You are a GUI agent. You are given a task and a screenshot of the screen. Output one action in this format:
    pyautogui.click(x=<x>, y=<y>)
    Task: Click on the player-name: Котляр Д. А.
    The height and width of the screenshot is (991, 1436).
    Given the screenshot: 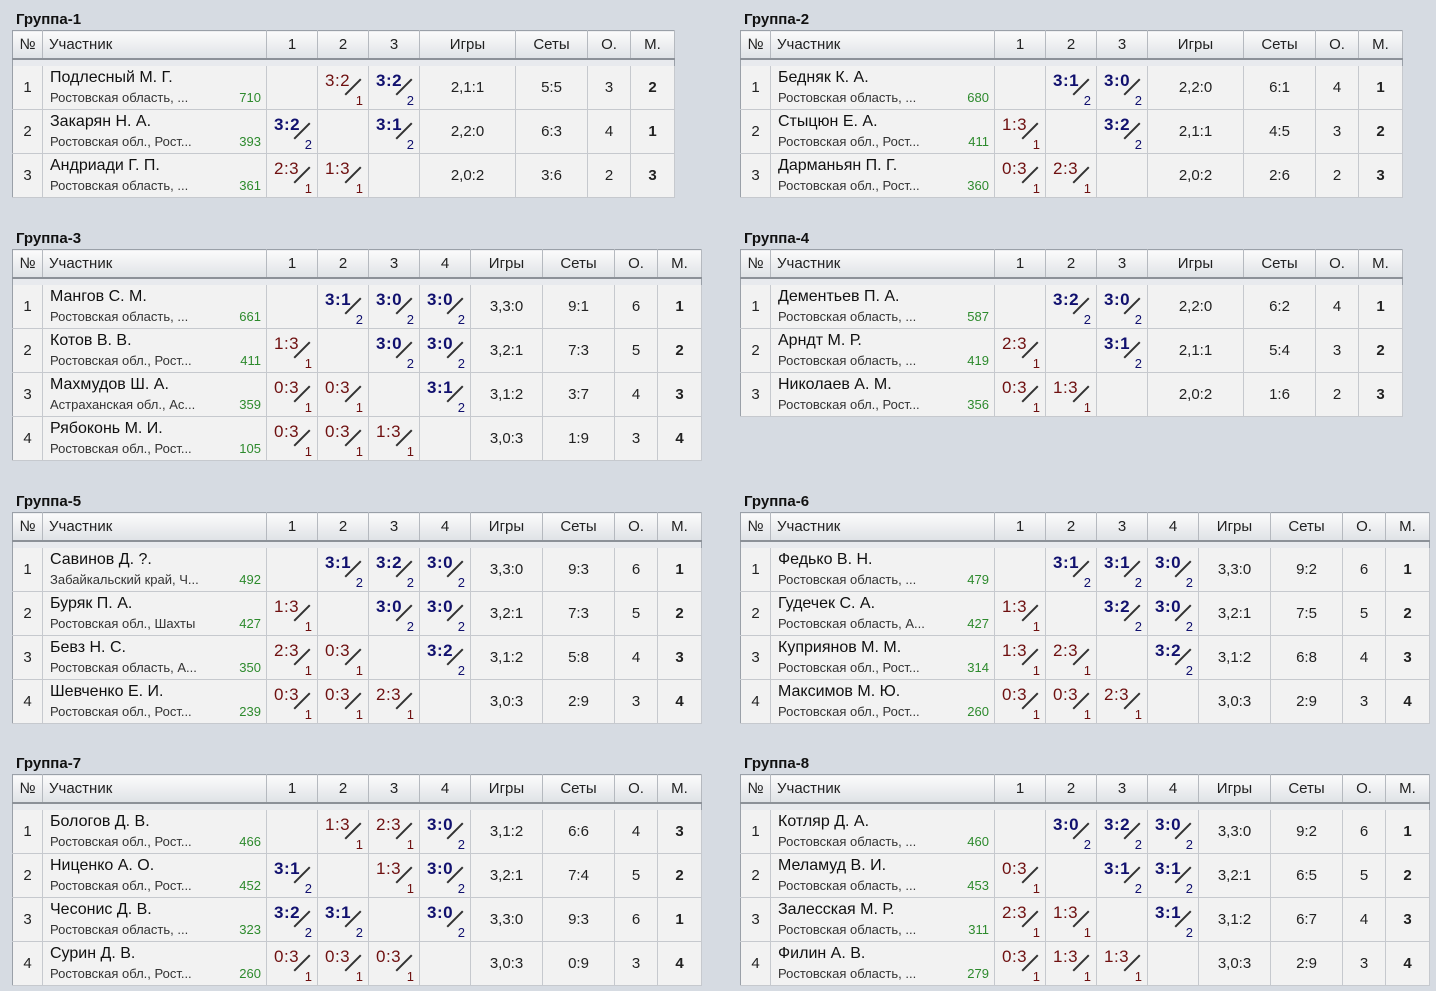 What is the action you would take?
    pyautogui.click(x=824, y=821)
    